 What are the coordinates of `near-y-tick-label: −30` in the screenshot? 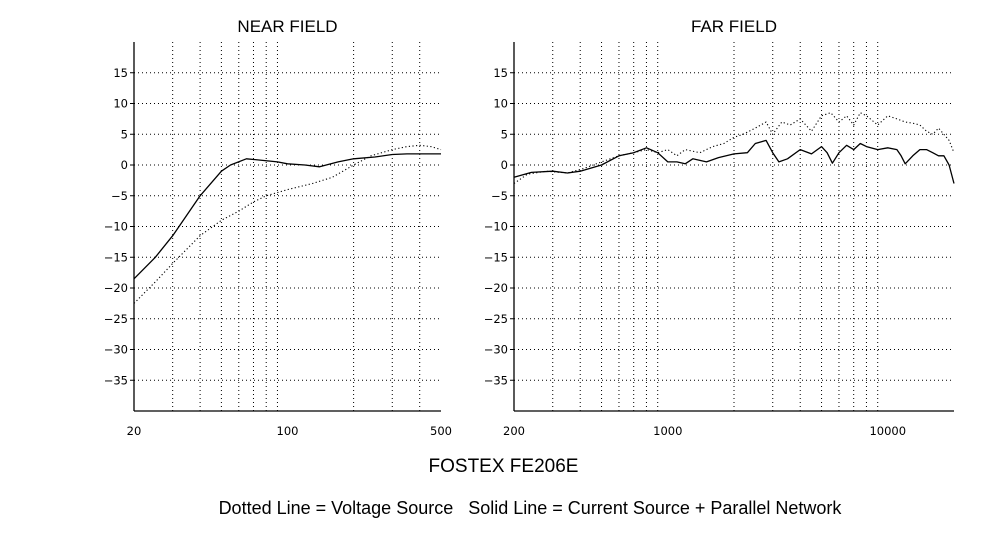 It's located at (116, 350).